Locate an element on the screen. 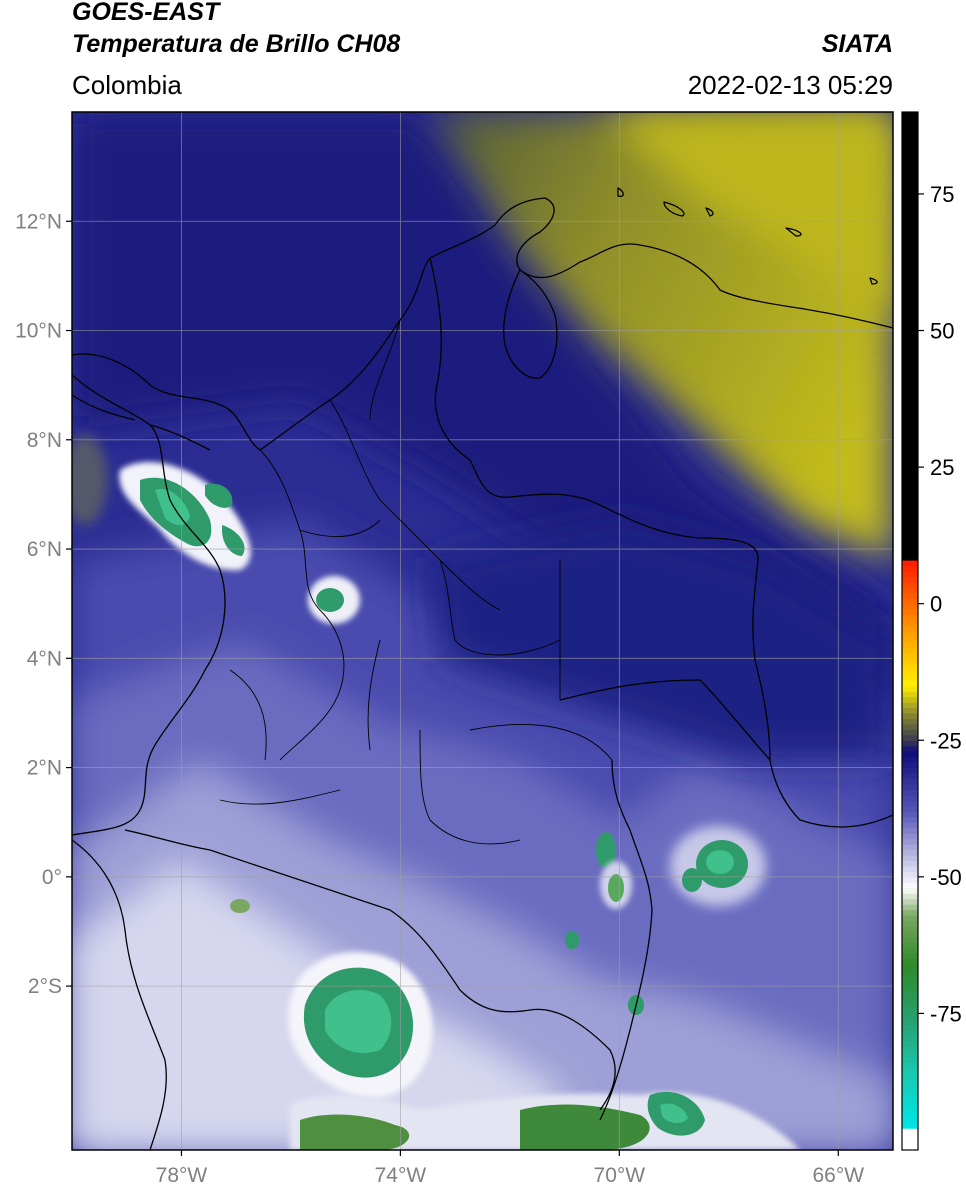 The height and width of the screenshot is (1190, 966). datetime-label: 2022-02-13 05:29 is located at coordinates (790, 85).